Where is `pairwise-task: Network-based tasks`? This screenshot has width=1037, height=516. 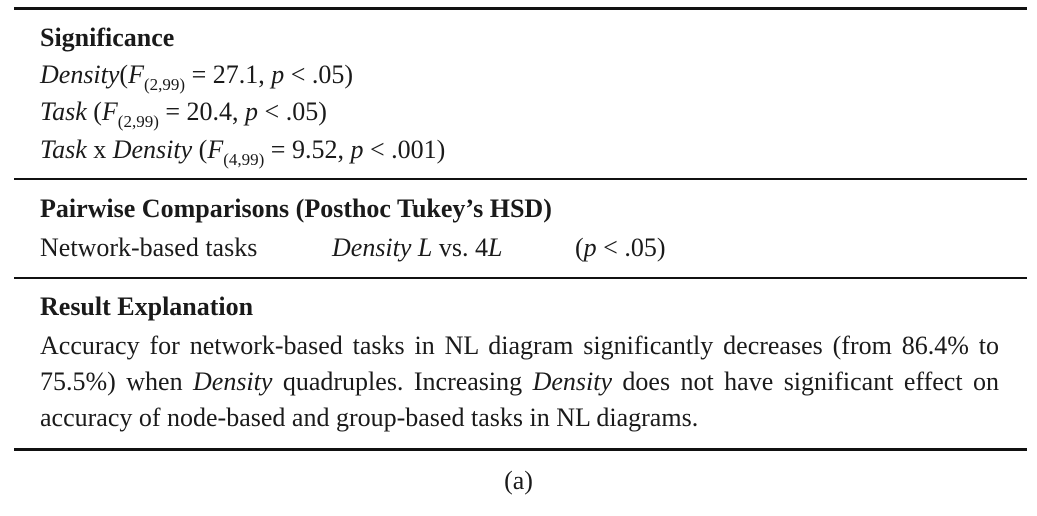
pairwise-task: Network-based tasks is located at coordinates (149, 247).